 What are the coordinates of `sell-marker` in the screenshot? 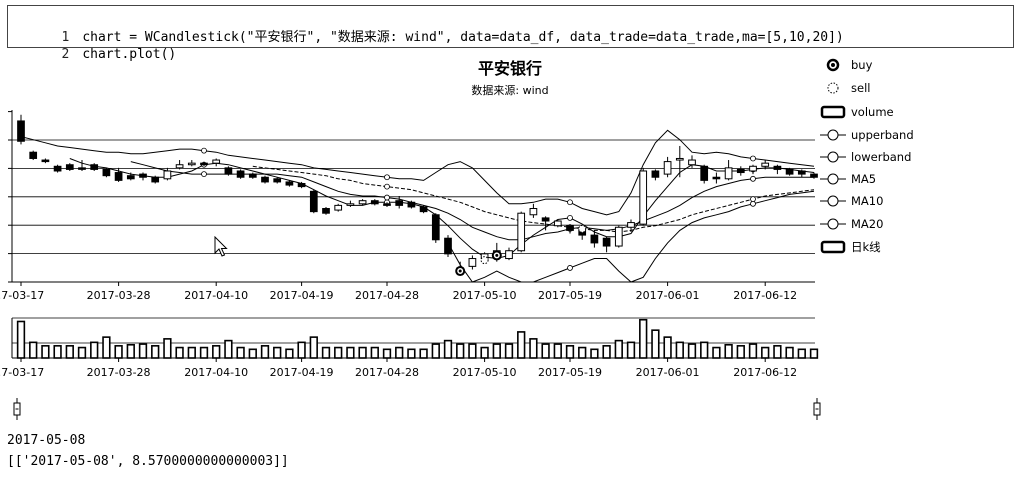 It's located at (582, 228).